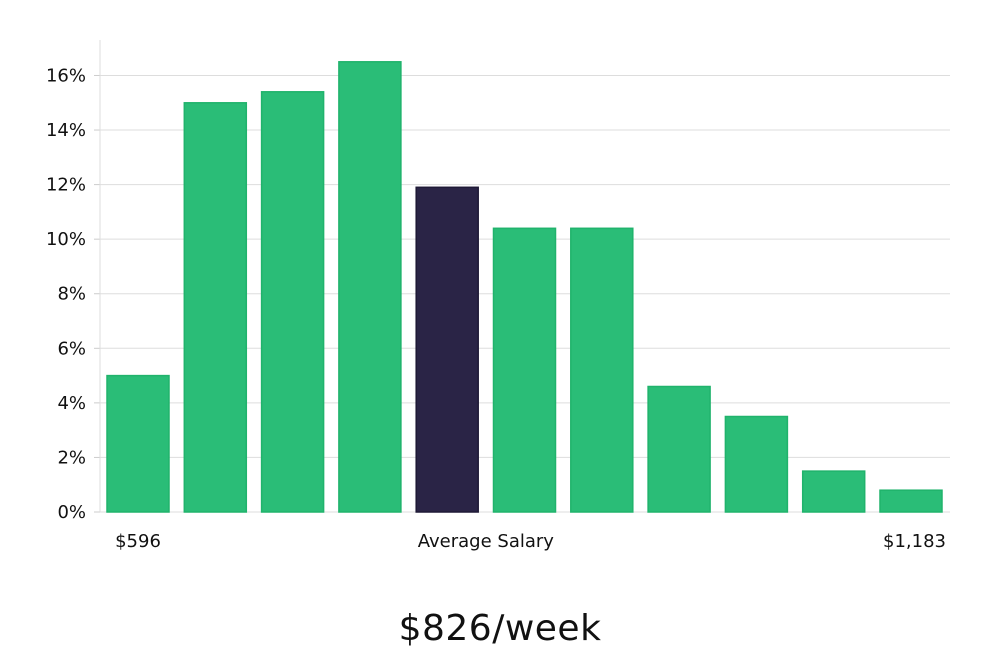 This screenshot has width=1000, height=660. What do you see at coordinates (71, 512) in the screenshot?
I see `y-tick-label: 0%` at bounding box center [71, 512].